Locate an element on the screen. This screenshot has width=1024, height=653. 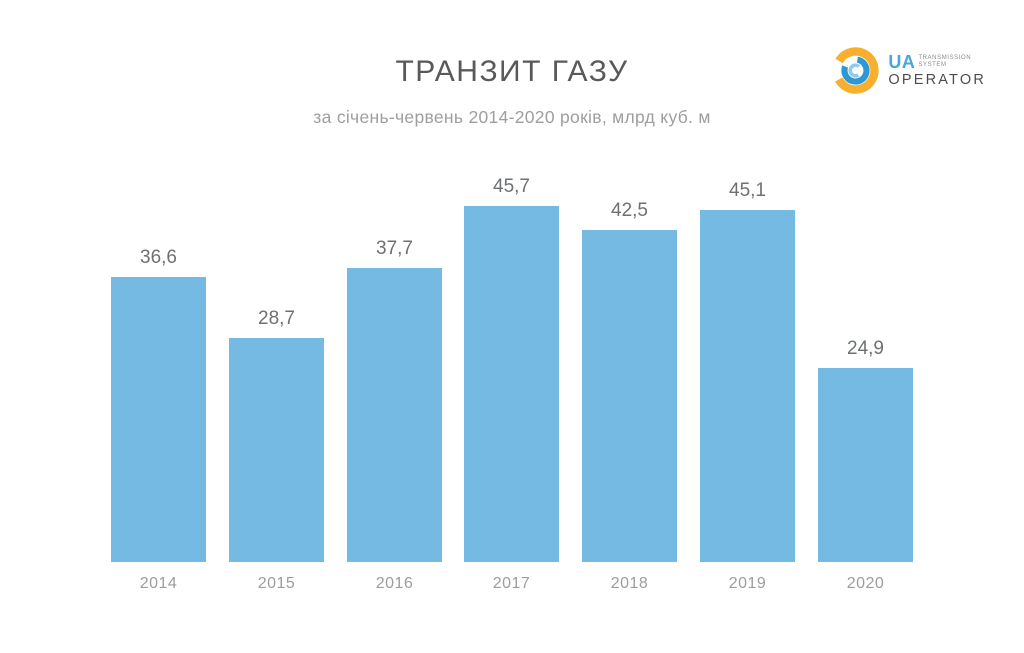
x-axis-label: 2016 is located at coordinates (394, 583).